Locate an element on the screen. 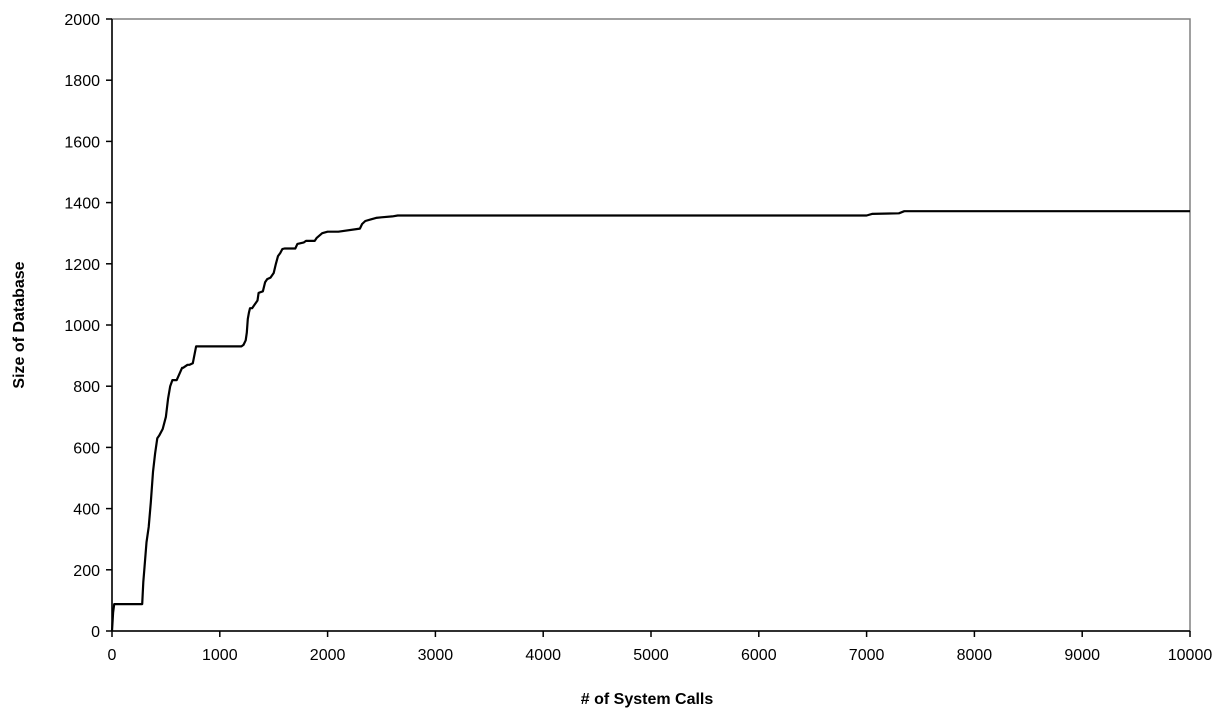  y-tick-label: 200 is located at coordinates (86, 571).